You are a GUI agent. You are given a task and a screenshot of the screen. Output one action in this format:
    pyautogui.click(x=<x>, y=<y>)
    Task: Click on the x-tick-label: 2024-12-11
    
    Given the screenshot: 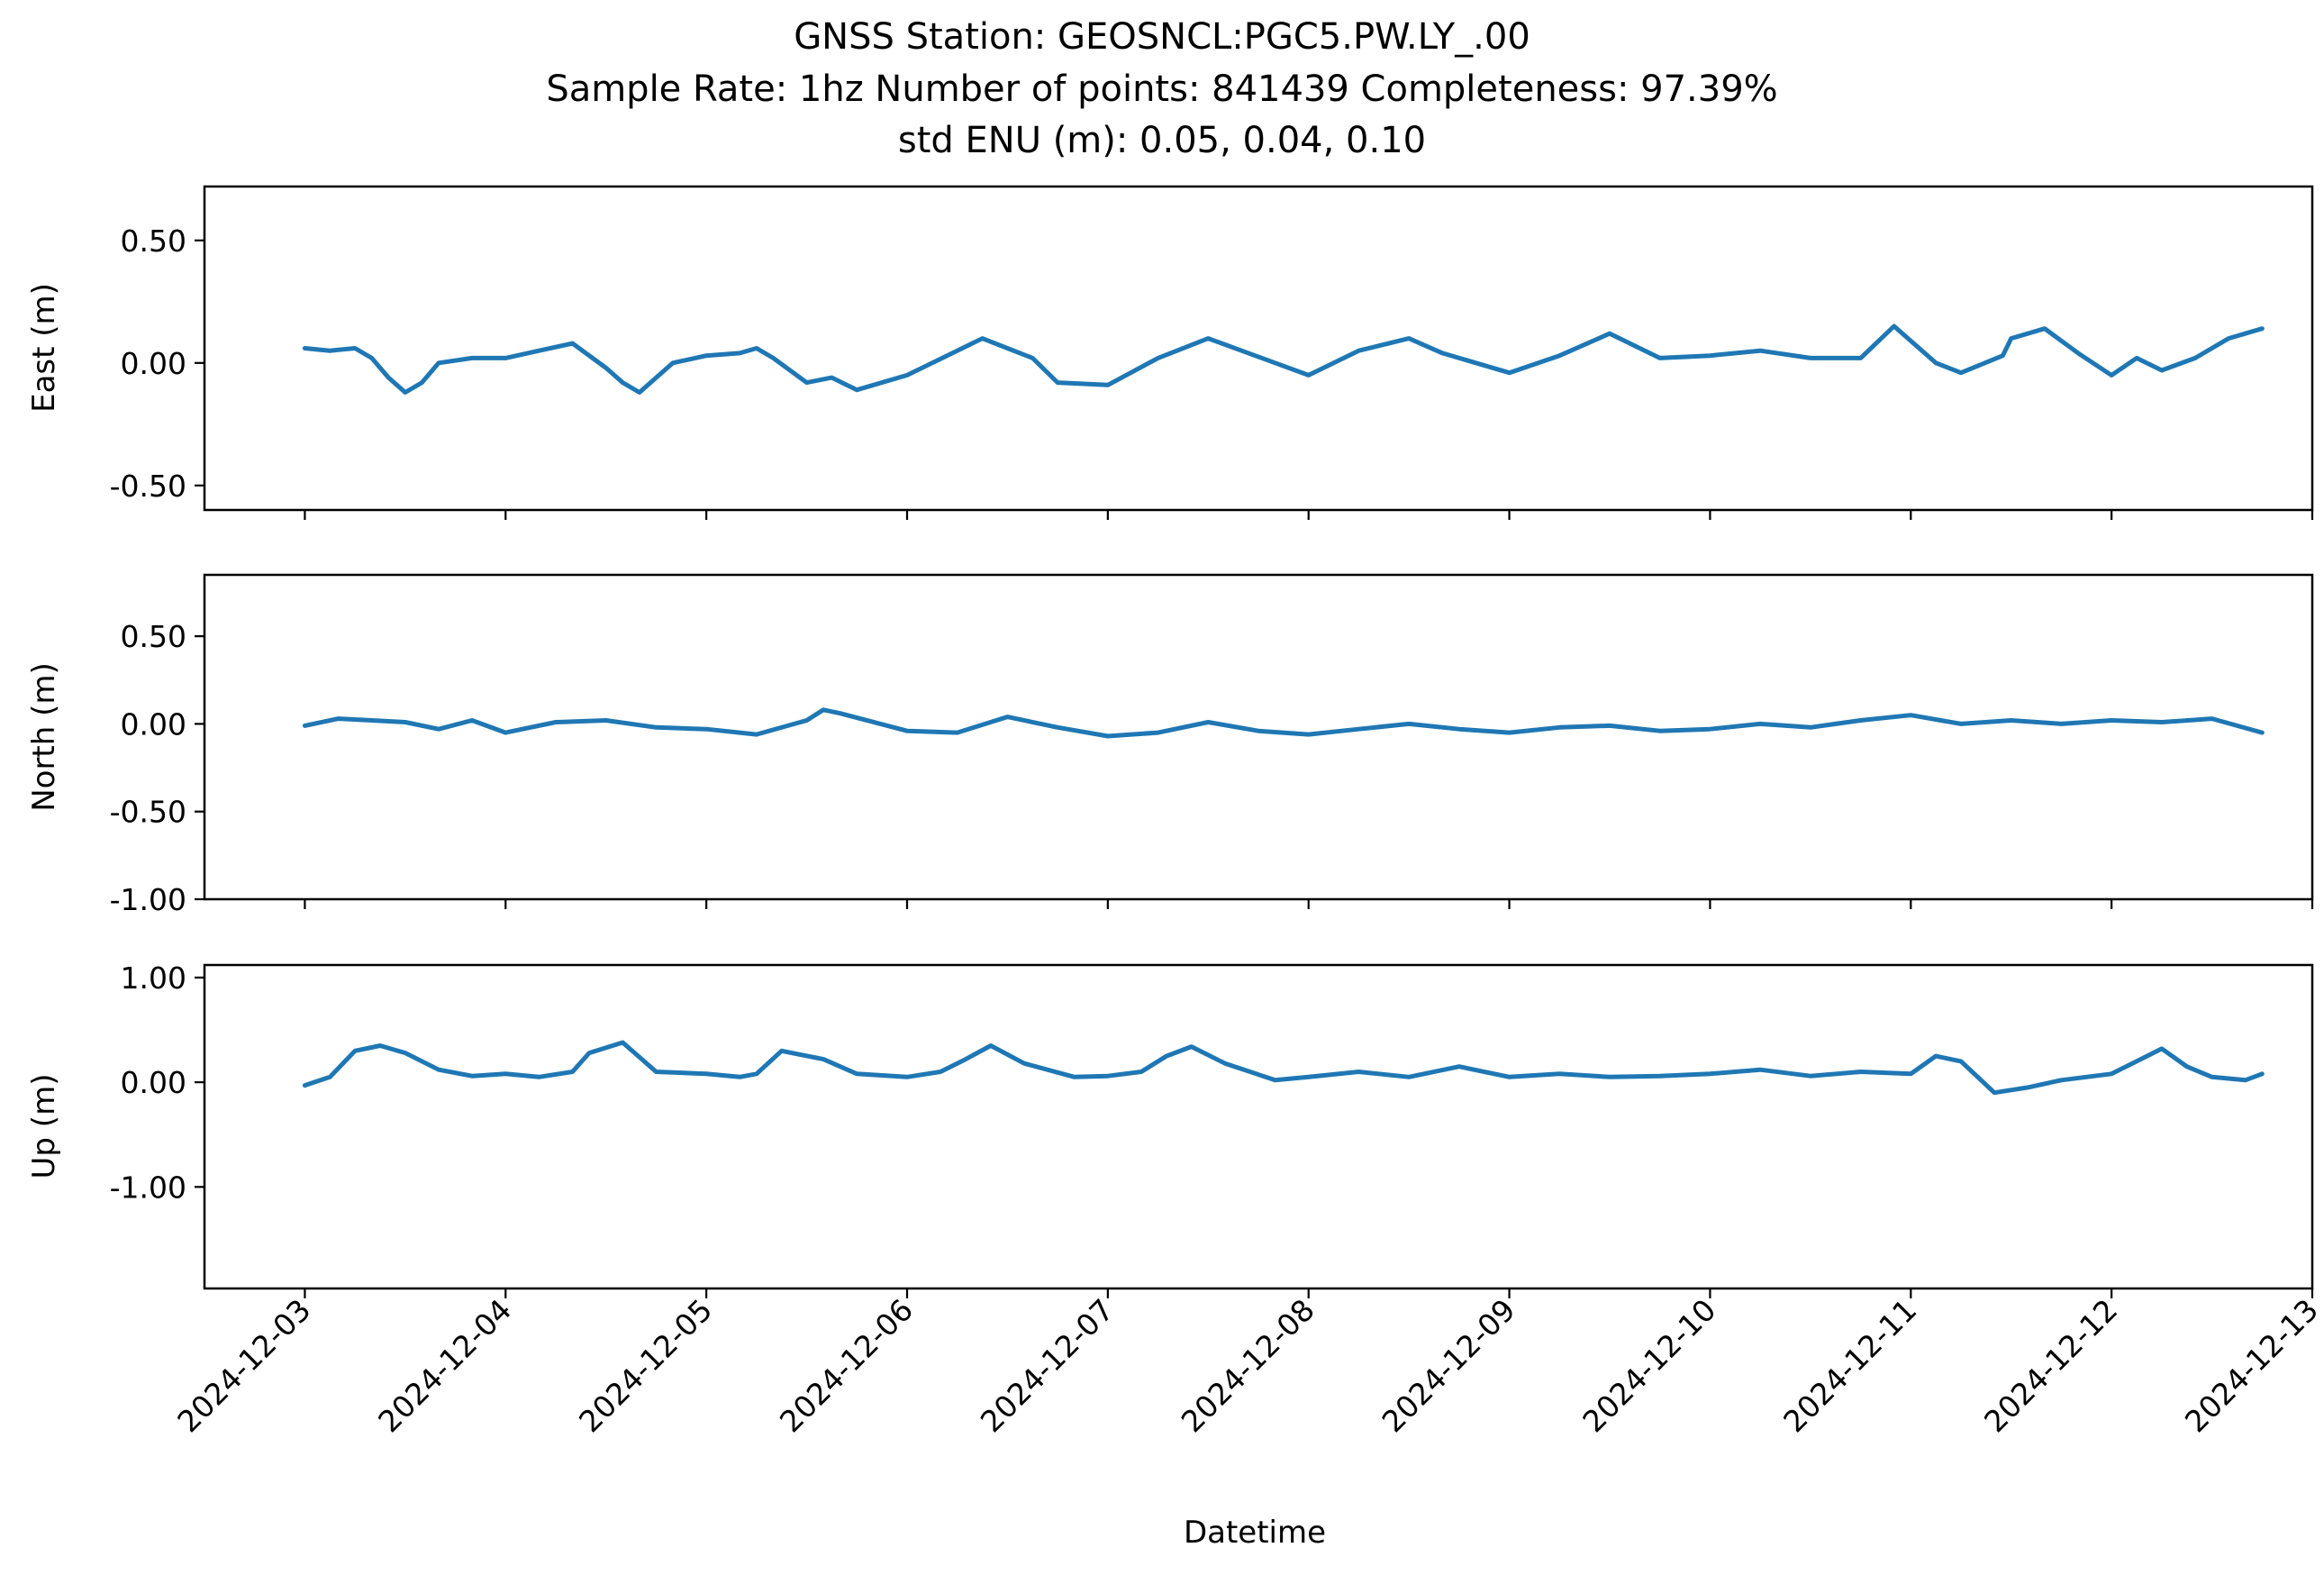 What is the action you would take?
    pyautogui.click(x=1850, y=1365)
    